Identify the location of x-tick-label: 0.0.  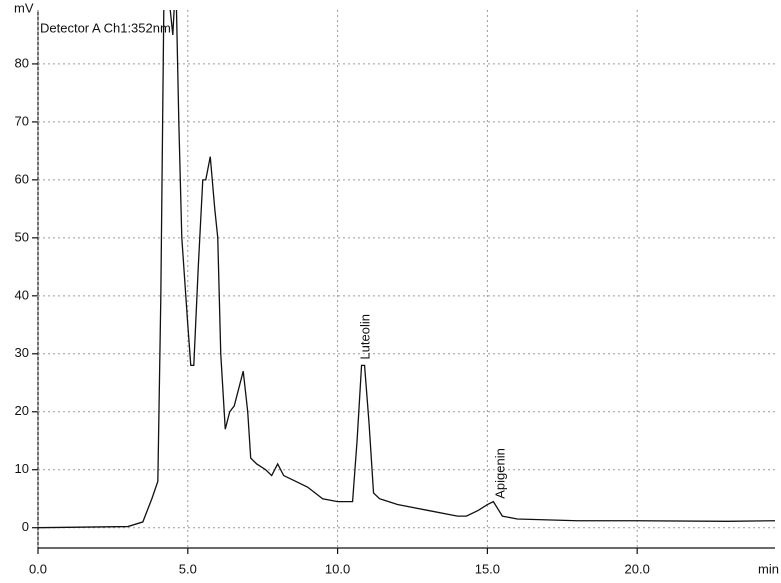
(38, 568).